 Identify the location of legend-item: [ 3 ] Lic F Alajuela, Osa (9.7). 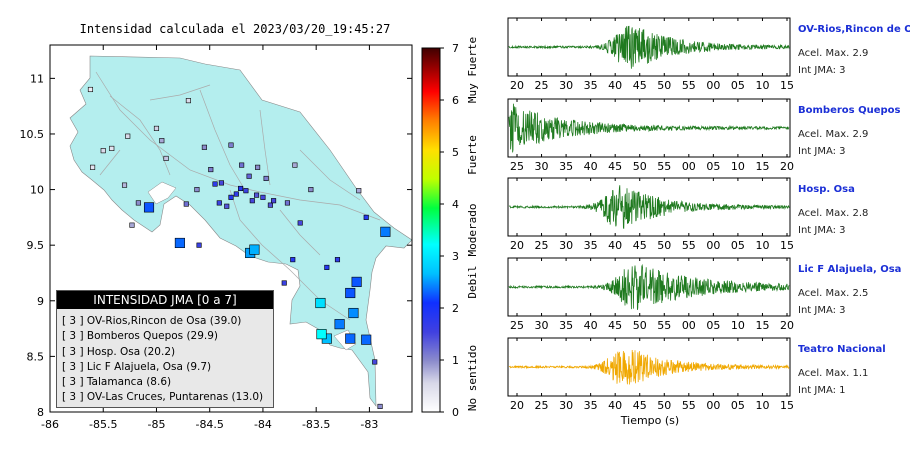
(137, 366).